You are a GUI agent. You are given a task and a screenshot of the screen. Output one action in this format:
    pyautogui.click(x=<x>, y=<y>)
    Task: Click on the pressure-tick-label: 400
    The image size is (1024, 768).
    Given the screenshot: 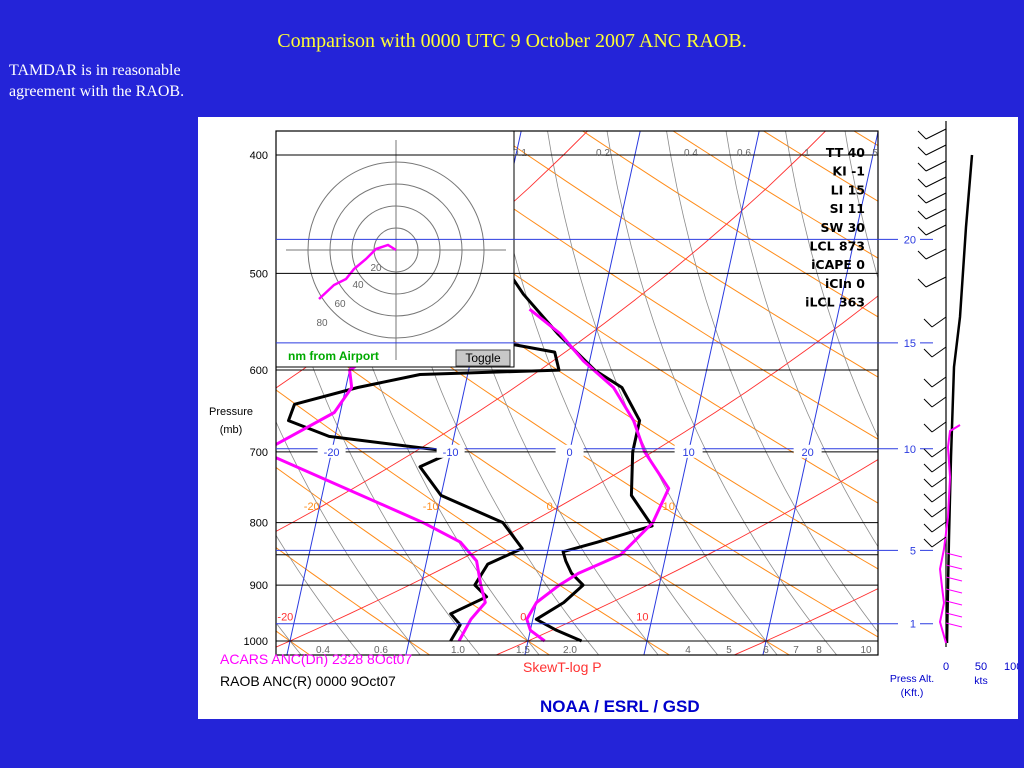 What is the action you would take?
    pyautogui.click(x=259, y=156)
    